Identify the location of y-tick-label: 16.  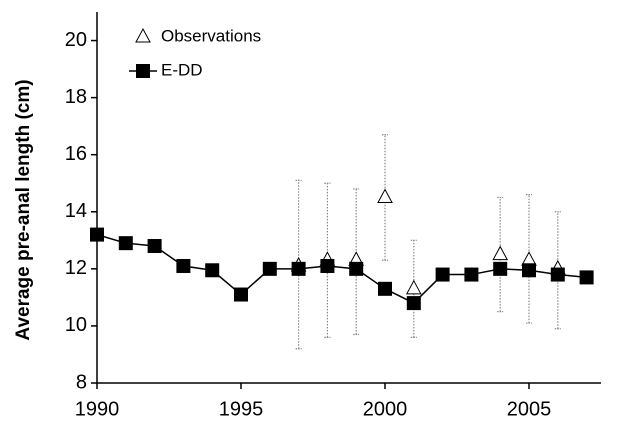
(76, 154).